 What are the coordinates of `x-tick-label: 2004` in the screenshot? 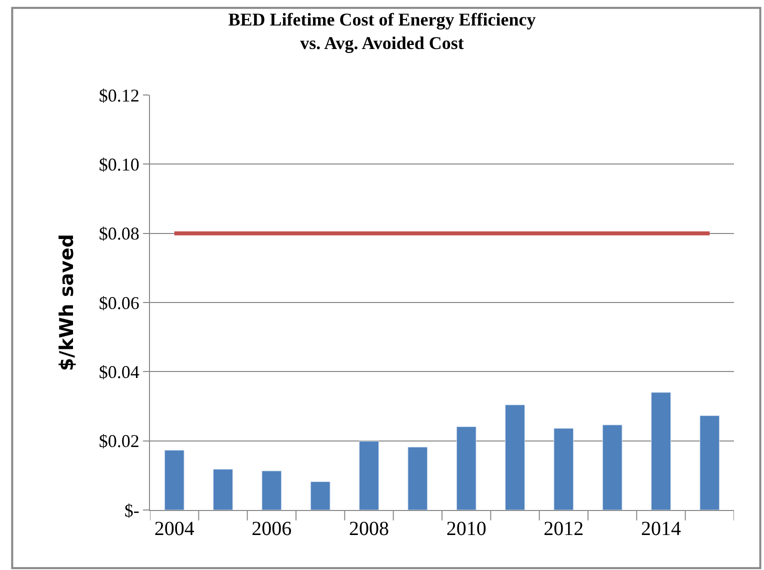 It's located at (174, 529).